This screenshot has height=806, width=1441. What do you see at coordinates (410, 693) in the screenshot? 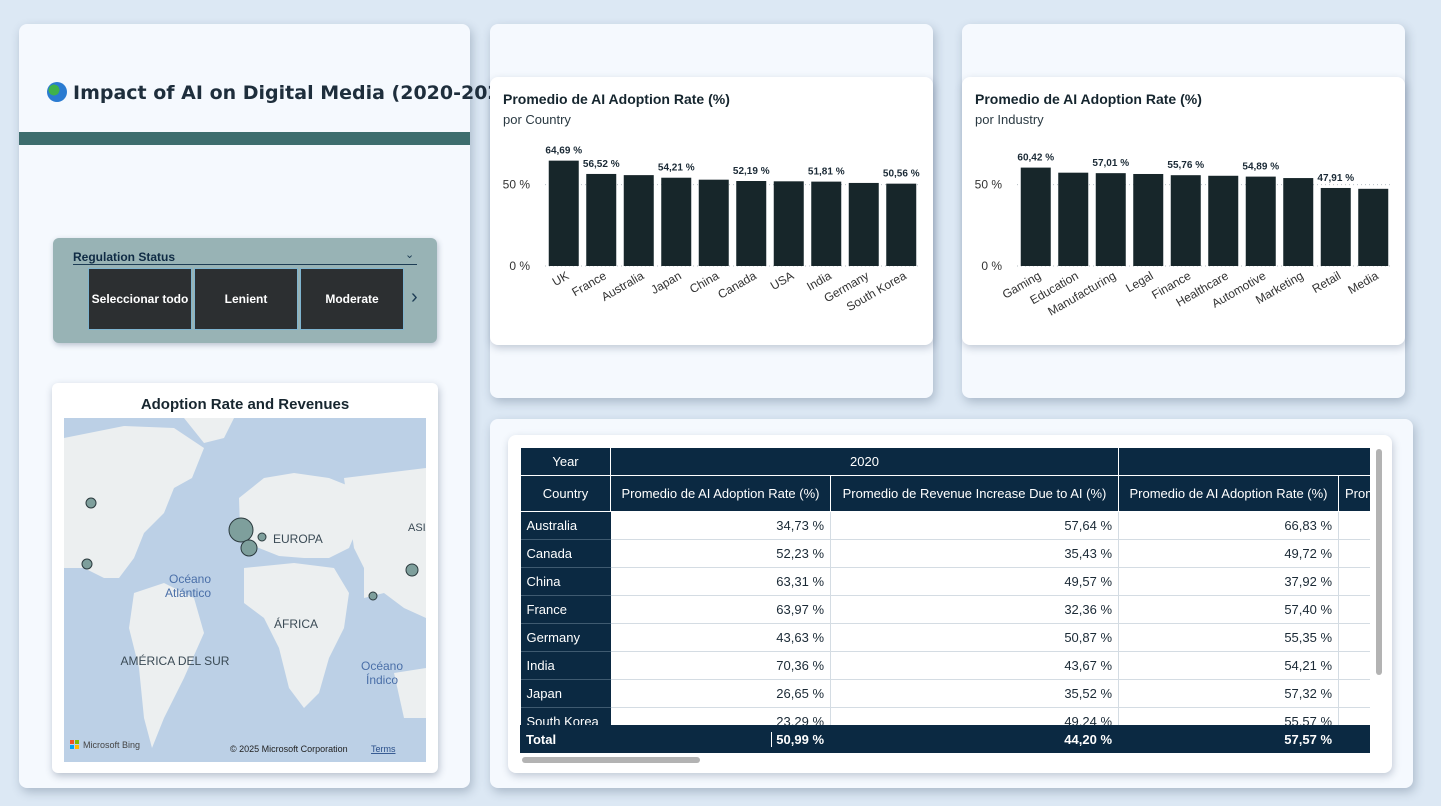
I see `australia-land` at bounding box center [410, 693].